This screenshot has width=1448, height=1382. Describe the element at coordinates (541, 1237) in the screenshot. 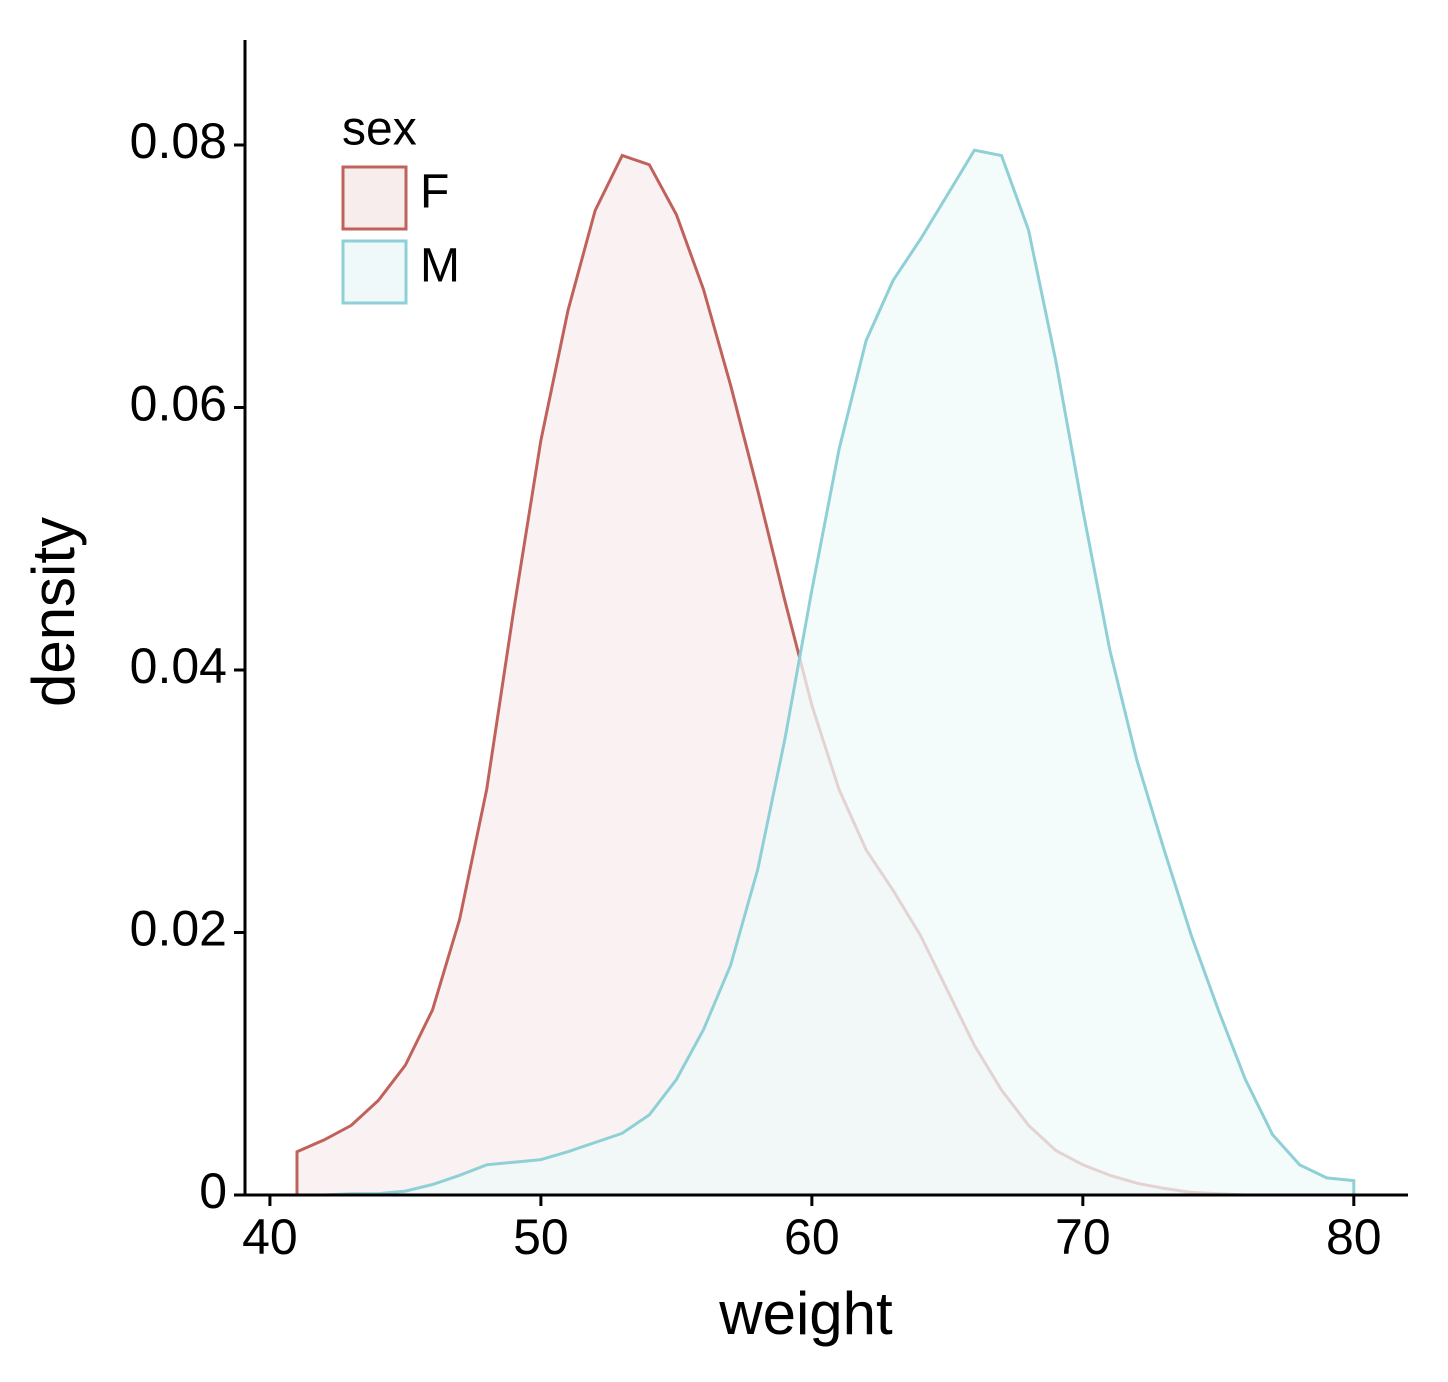

I see `x-tick-label: 50` at that location.